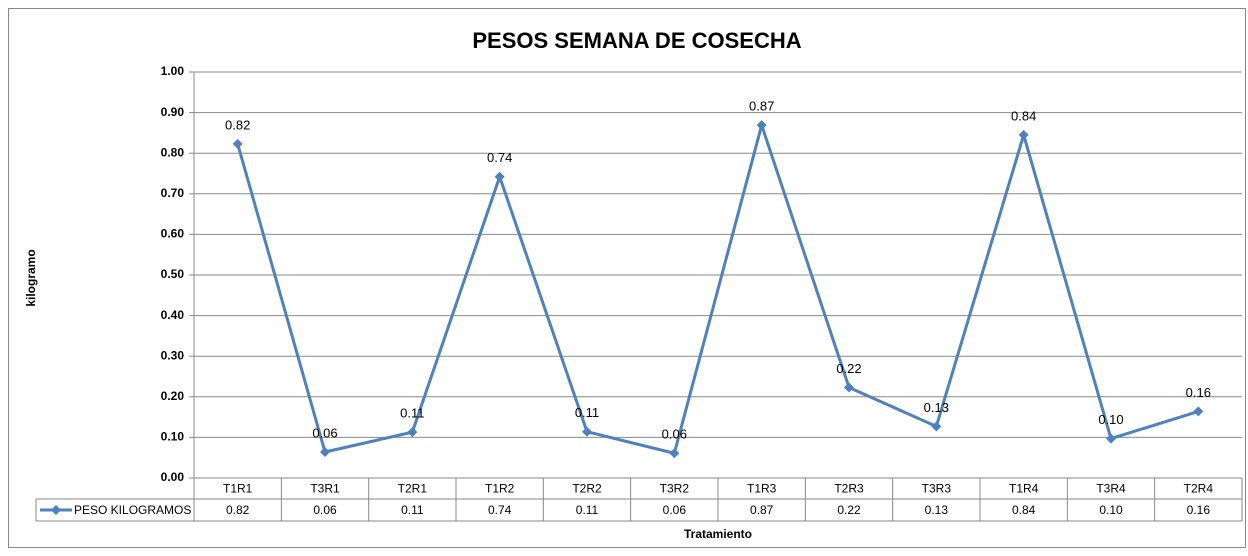 This screenshot has width=1248, height=556. Describe the element at coordinates (1199, 489) in the screenshot. I see `x-tick-label: T2R4` at that location.